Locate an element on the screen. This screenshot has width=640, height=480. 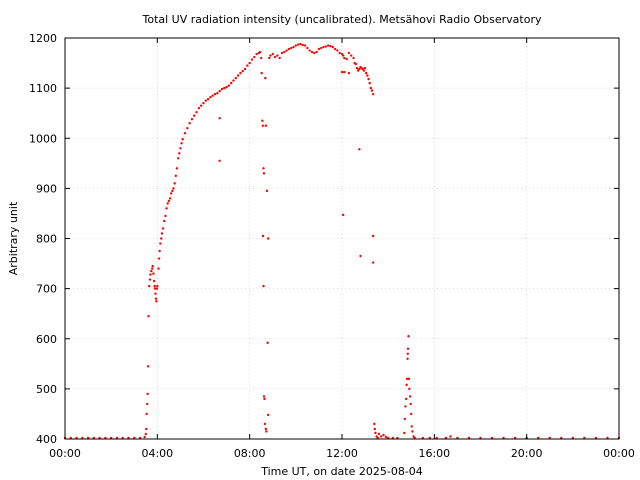
x-axis-label: Time UT, on date 2025-08-04 is located at coordinates (341, 471).